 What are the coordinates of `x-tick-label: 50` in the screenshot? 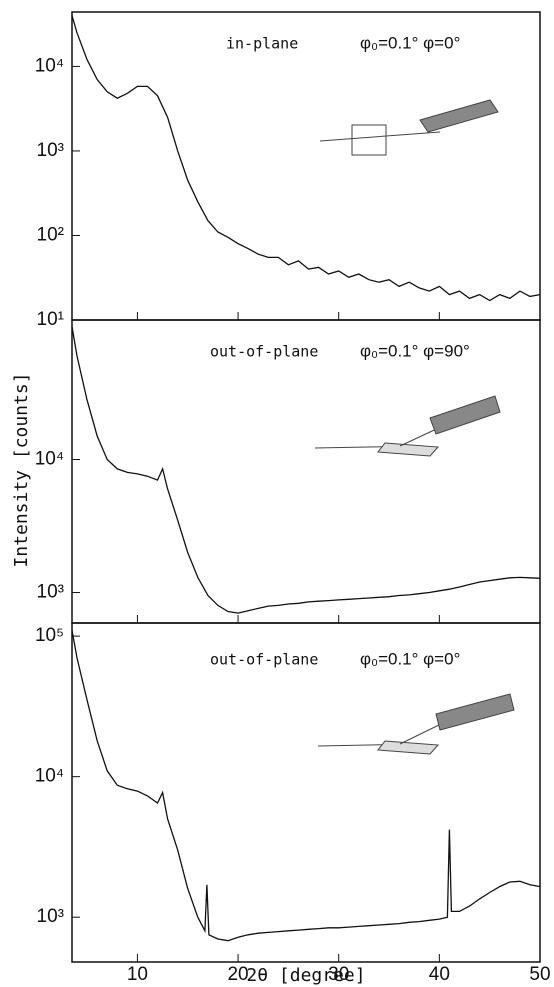 It's located at (539, 974).